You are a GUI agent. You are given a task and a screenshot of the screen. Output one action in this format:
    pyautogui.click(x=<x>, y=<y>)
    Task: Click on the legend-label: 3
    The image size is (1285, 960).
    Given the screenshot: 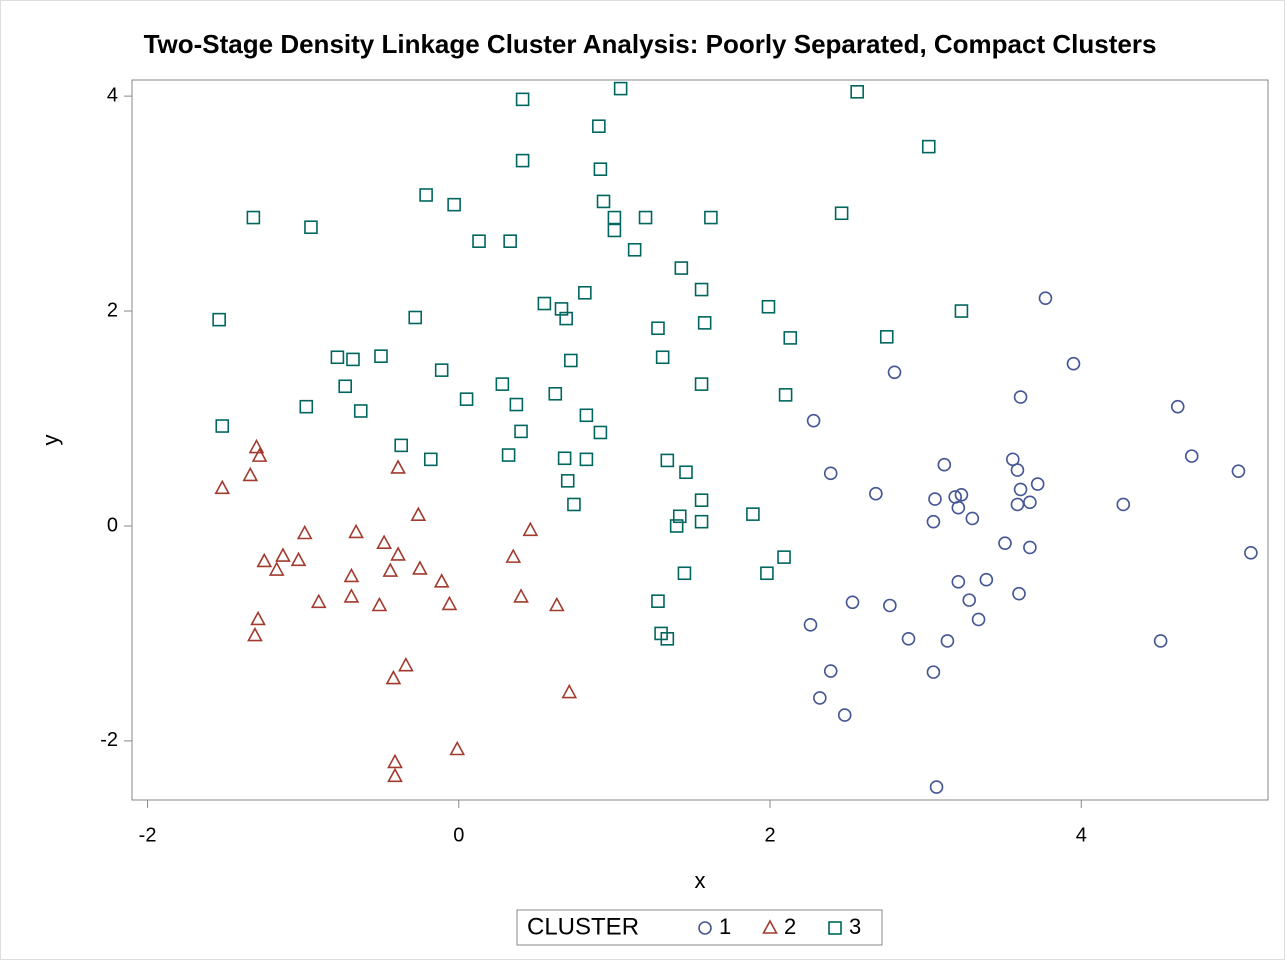 What is the action you would take?
    pyautogui.click(x=855, y=926)
    